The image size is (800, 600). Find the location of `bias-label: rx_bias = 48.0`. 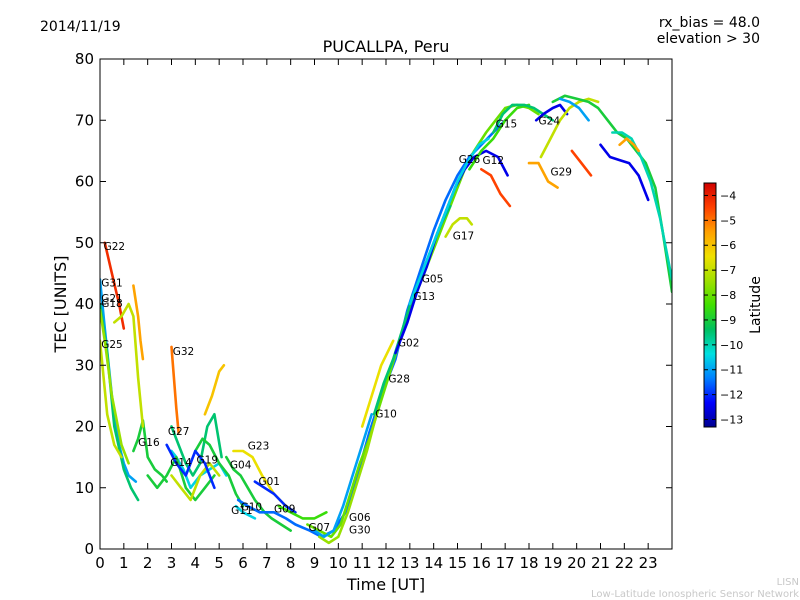

bias-label: rx_bias = 48.0 is located at coordinates (709, 23).